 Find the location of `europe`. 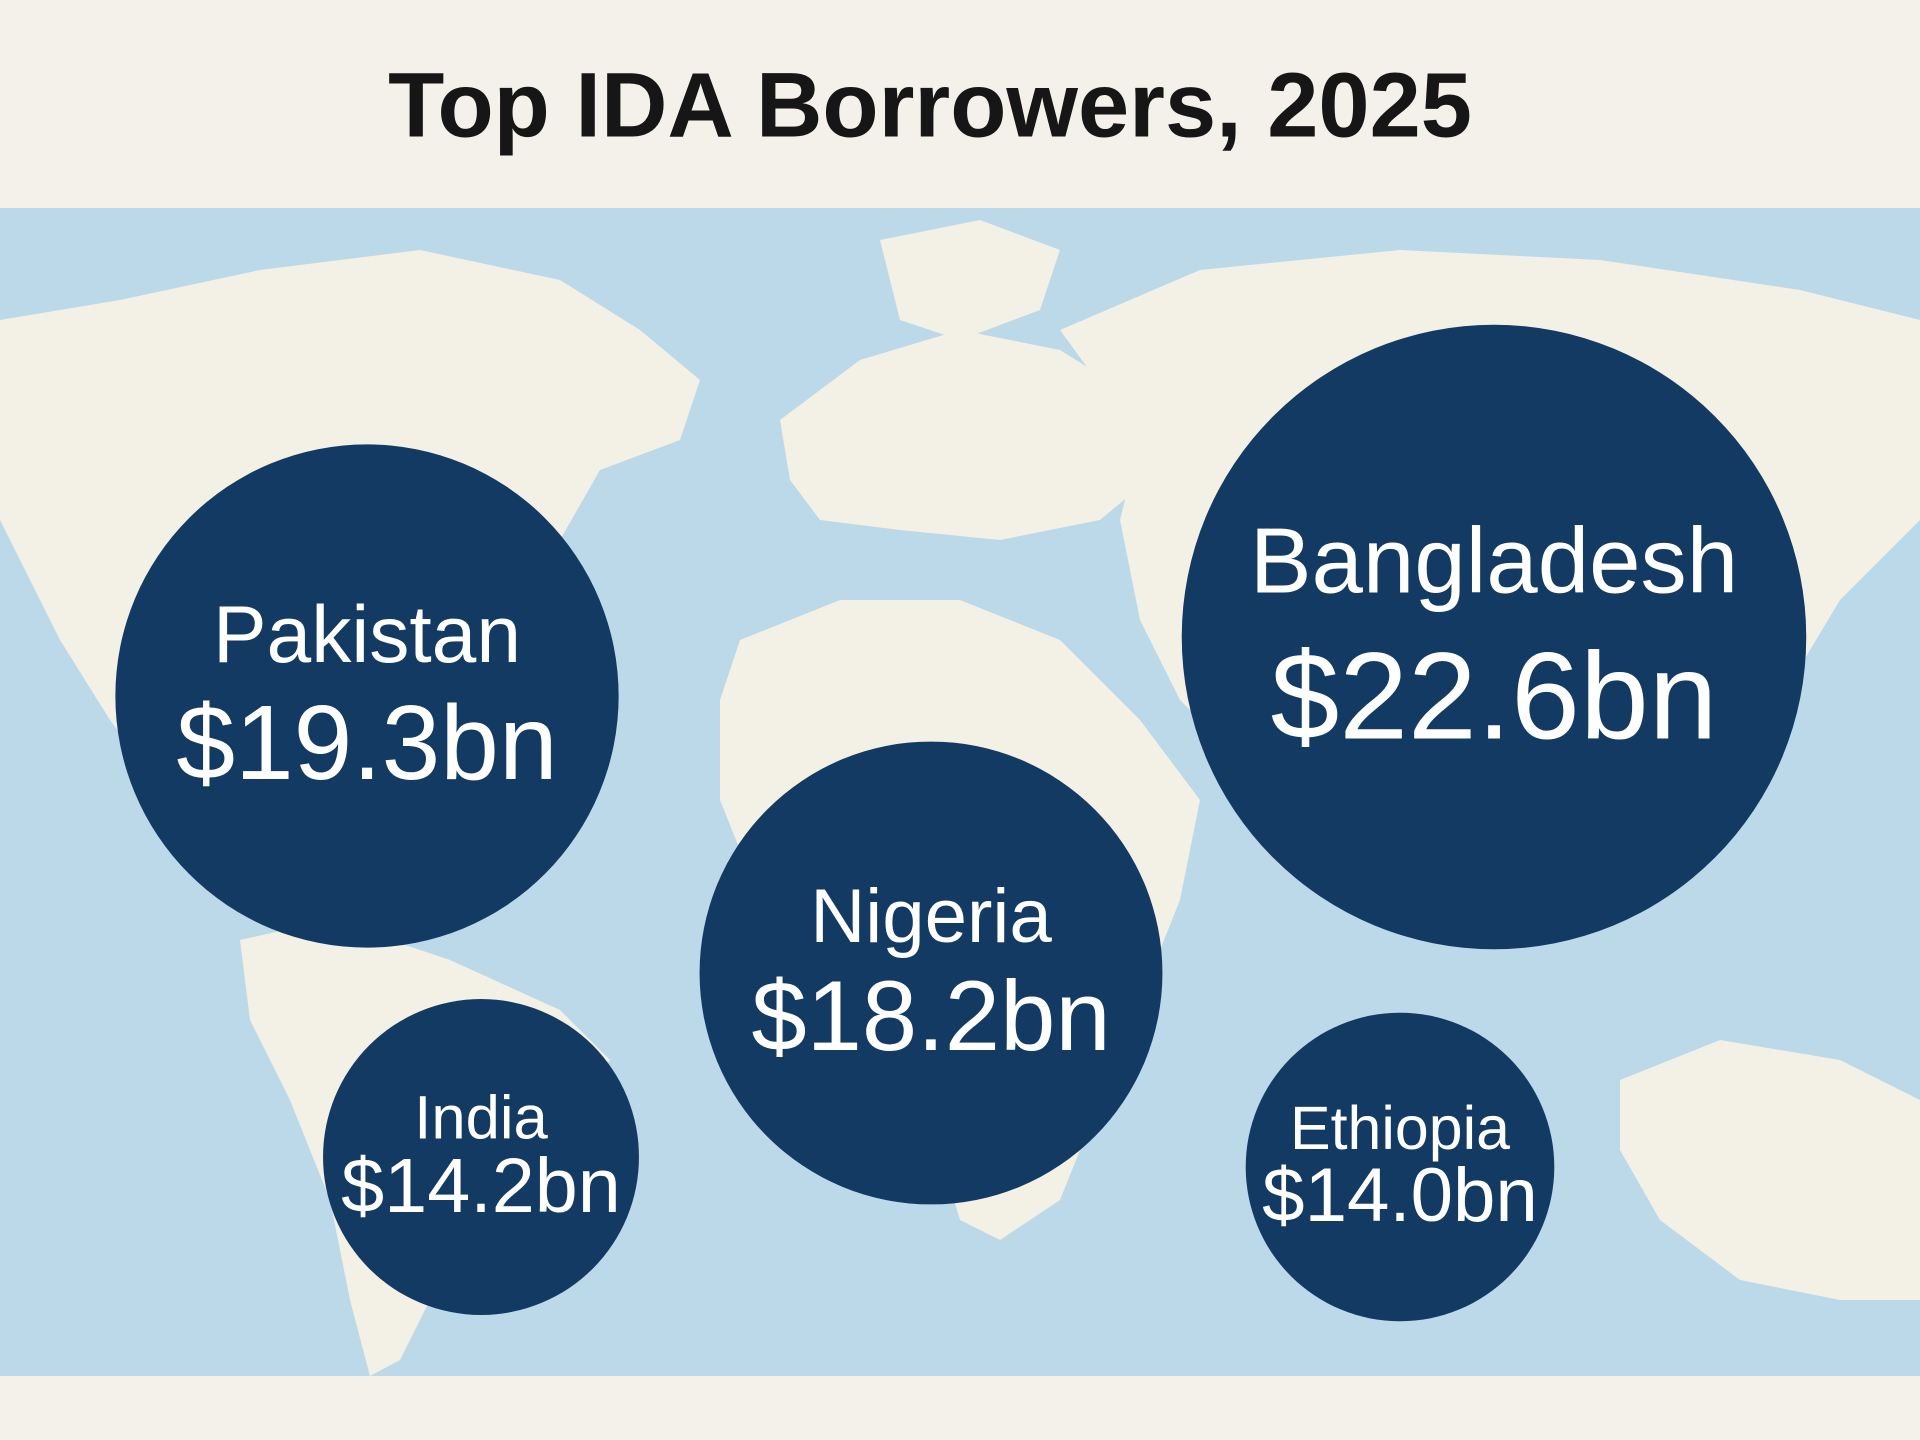

europe is located at coordinates (970, 435).